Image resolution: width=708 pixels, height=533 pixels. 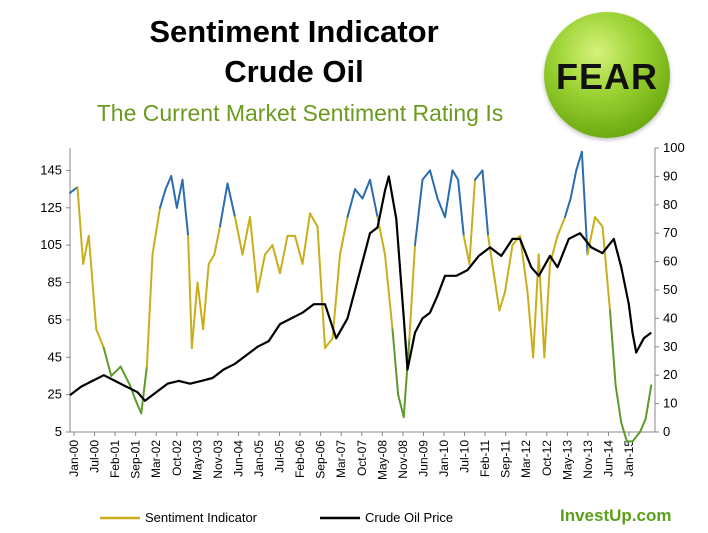 What do you see at coordinates (294, 71) in the screenshot?
I see `chart-title-line2: Crude Oil` at bounding box center [294, 71].